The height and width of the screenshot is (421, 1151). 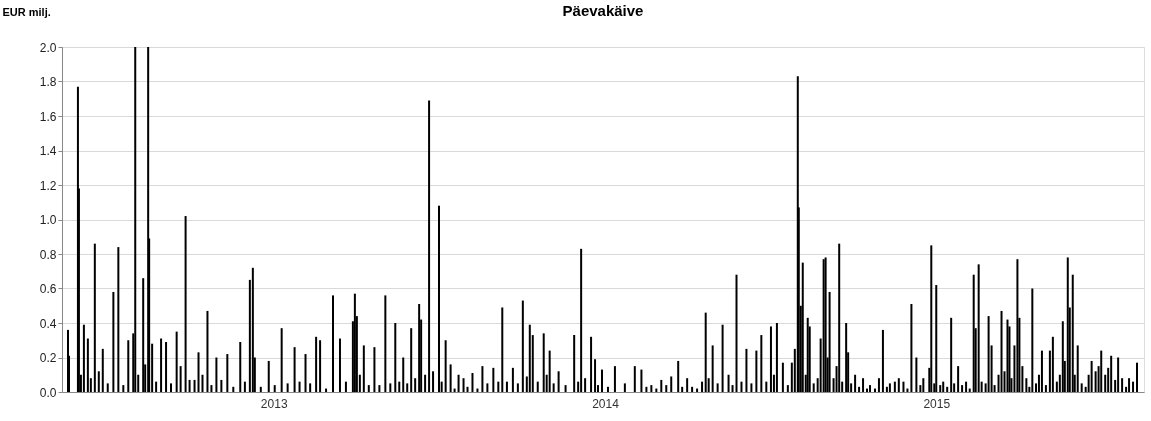 I want to click on y-tick-label: 2.0, so click(x=48, y=47).